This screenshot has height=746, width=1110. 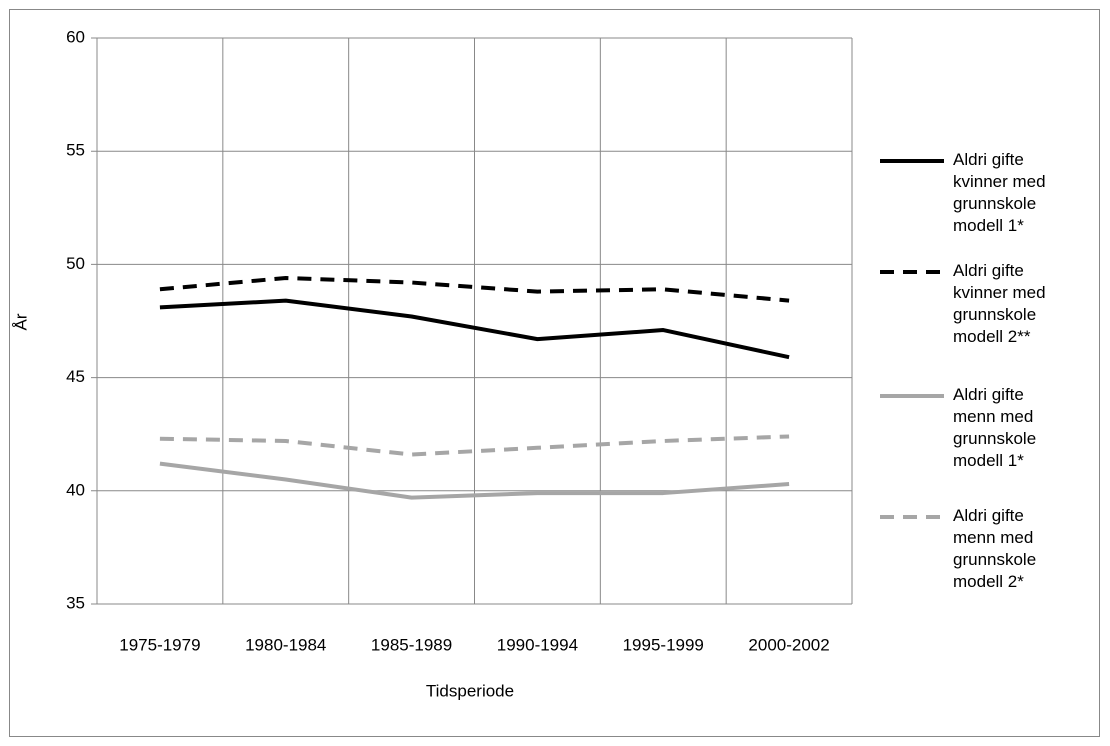 What do you see at coordinates (411, 644) in the screenshot?
I see `x-tick-label: 1985-1989` at bounding box center [411, 644].